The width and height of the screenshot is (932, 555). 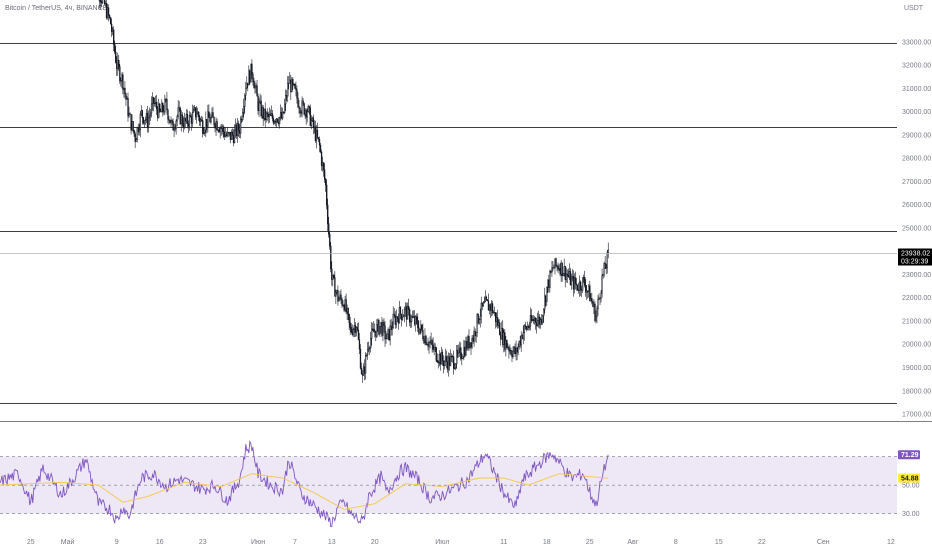 I want to click on time-tick-label: Авг, so click(x=632, y=542).